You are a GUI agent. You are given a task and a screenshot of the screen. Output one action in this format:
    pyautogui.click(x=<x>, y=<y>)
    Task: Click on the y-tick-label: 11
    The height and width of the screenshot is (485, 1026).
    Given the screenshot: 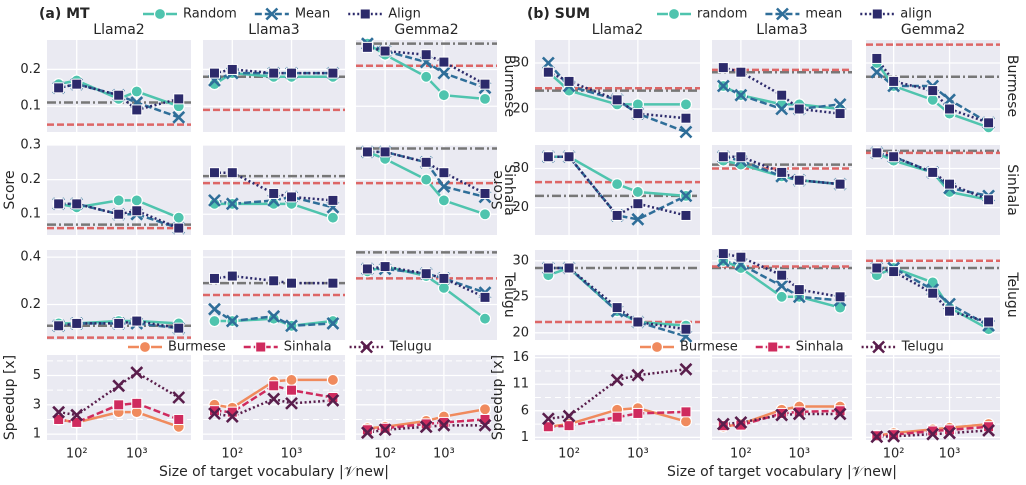 What is the action you would take?
    pyautogui.click(x=520, y=384)
    